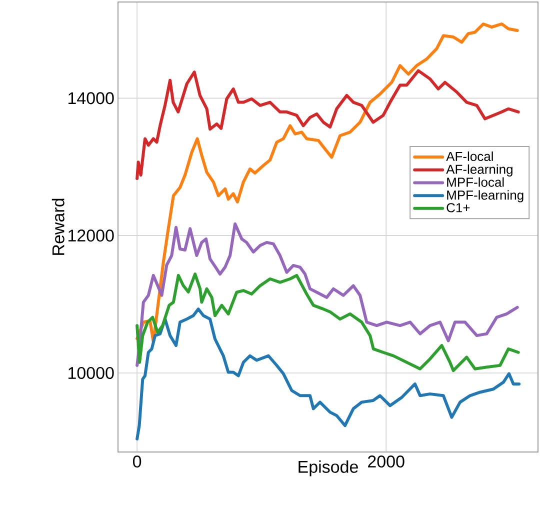 The width and height of the screenshot is (546, 510). Describe the element at coordinates (475, 182) in the screenshot. I see `legend-label: MPF-local` at that location.